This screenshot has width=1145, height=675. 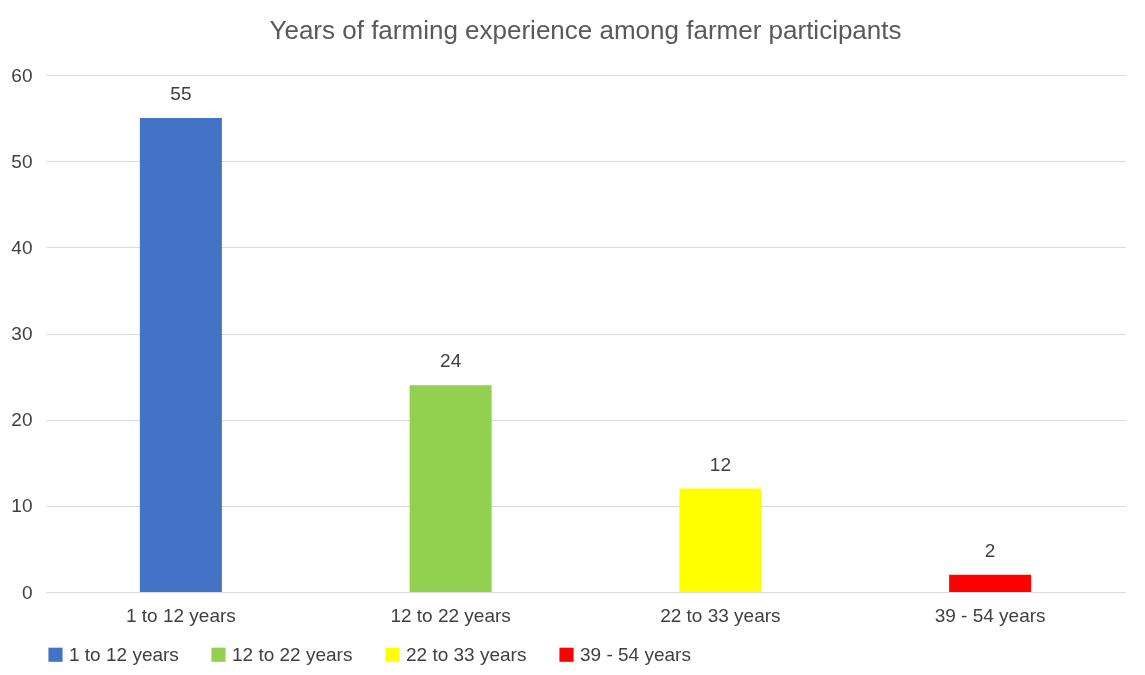 I want to click on y-tick-label: 40, so click(x=22, y=247).